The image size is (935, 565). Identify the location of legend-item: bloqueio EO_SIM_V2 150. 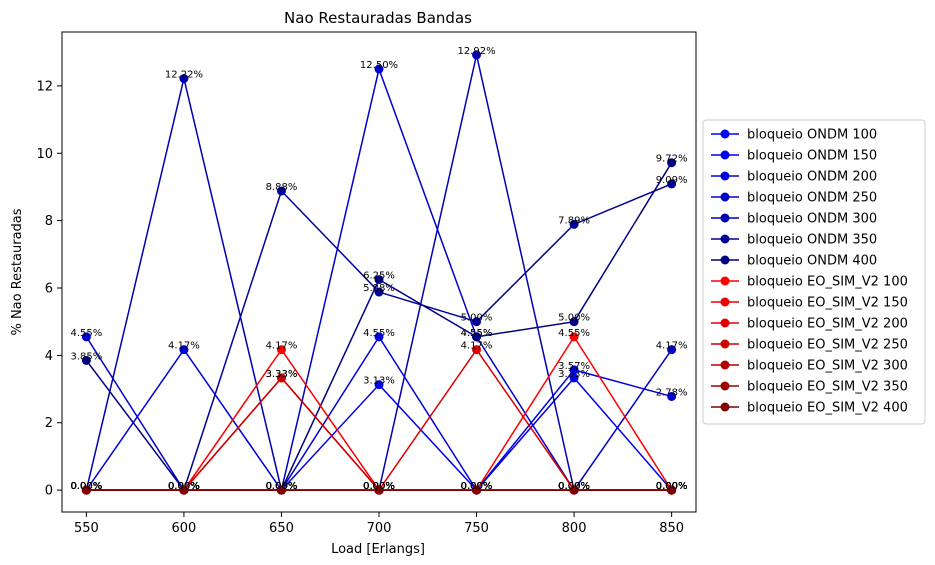
(809, 303).